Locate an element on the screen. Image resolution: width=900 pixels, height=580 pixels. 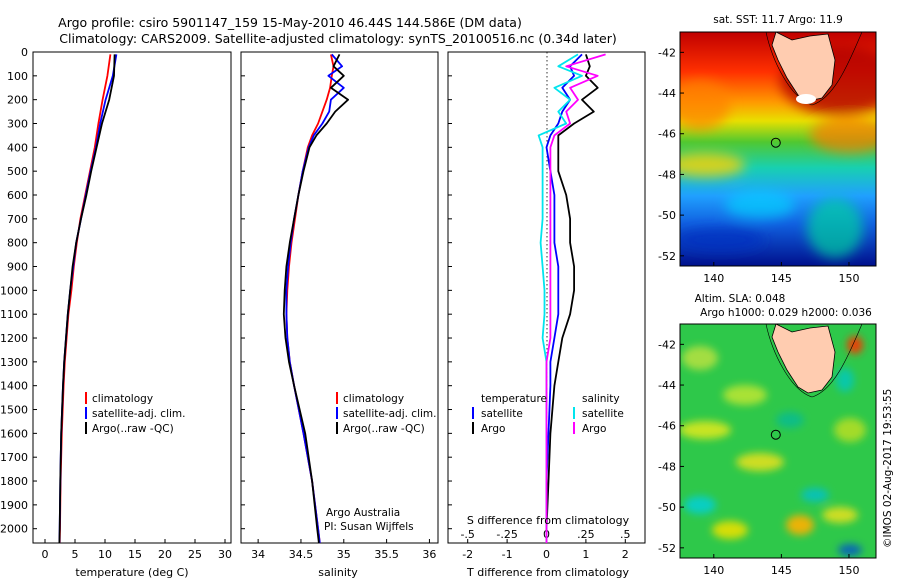
salinity-axis-label: salinity is located at coordinates (338, 572).